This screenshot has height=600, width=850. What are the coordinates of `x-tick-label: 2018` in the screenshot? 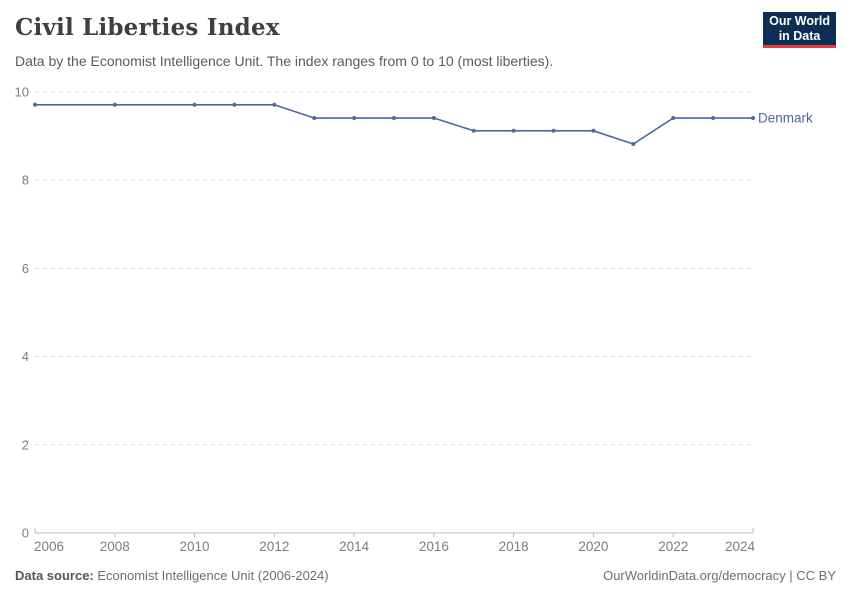 It's located at (514, 546).